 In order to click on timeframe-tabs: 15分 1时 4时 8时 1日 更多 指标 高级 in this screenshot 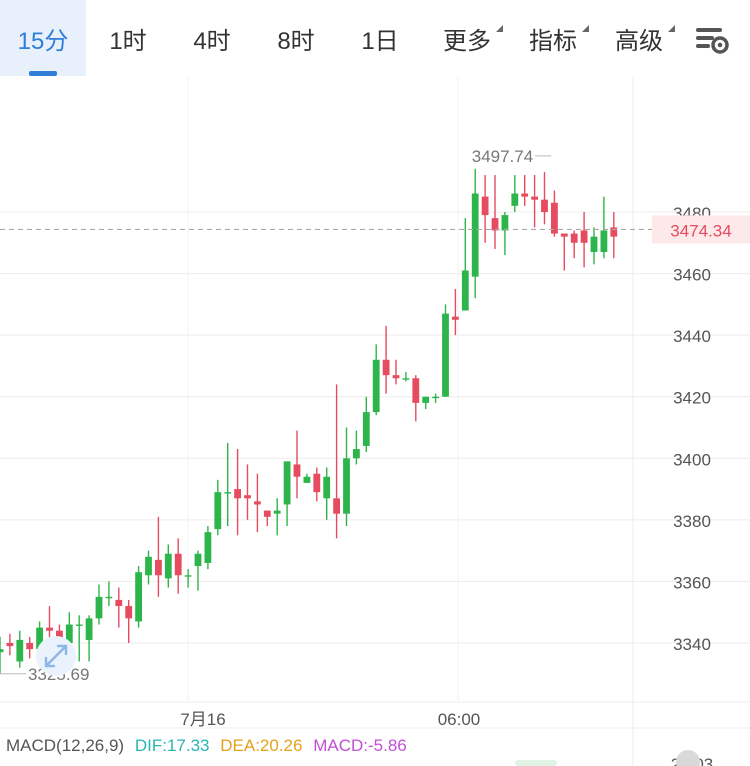, I will do `click(375, 38)`.